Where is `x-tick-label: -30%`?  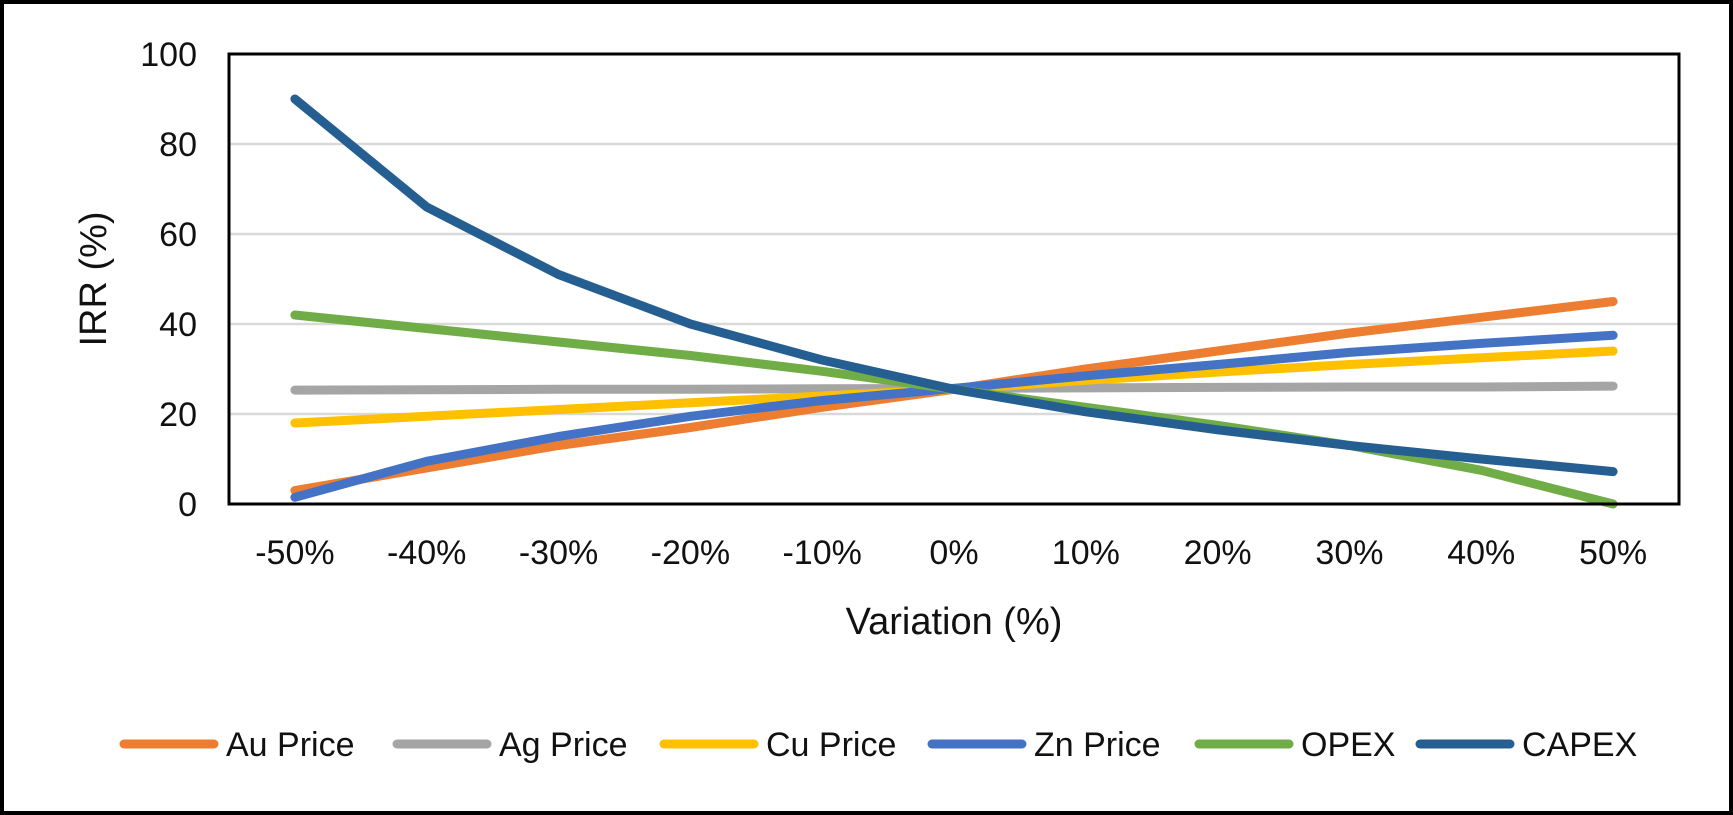
x-tick-label: -30% is located at coordinates (558, 553).